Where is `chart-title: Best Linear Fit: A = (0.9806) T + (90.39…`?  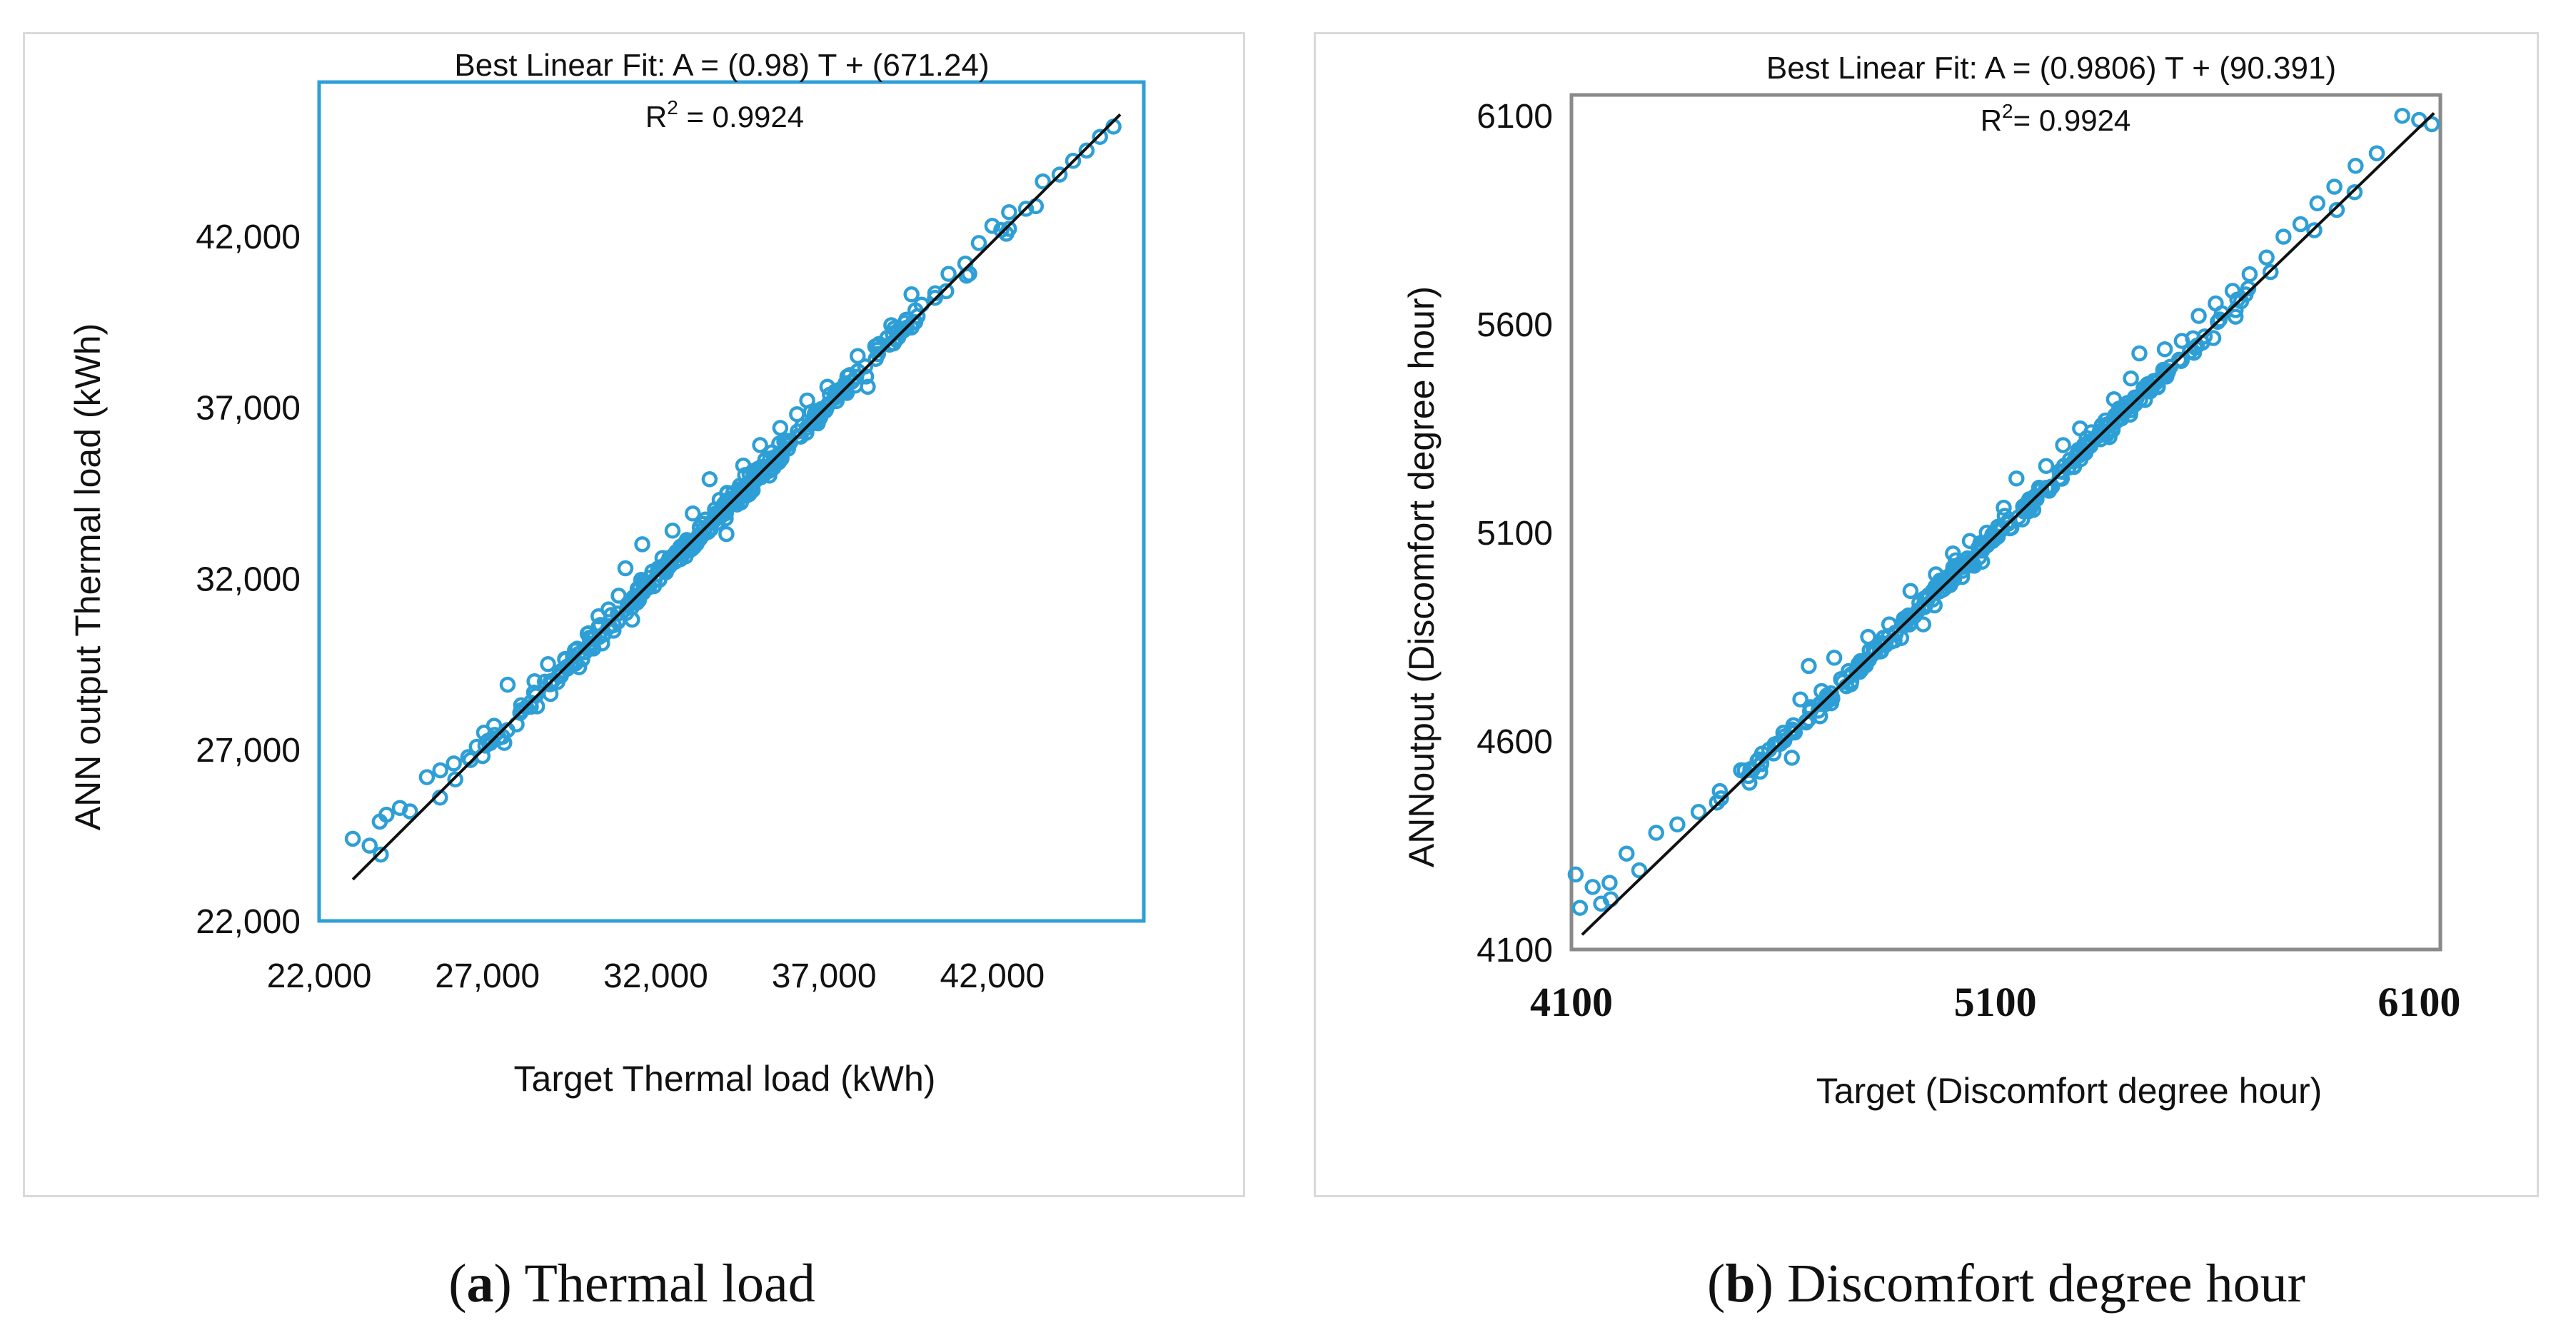
chart-title: Best Linear Fit: A = (0.9806) T + (90.39… is located at coordinates (2051, 68).